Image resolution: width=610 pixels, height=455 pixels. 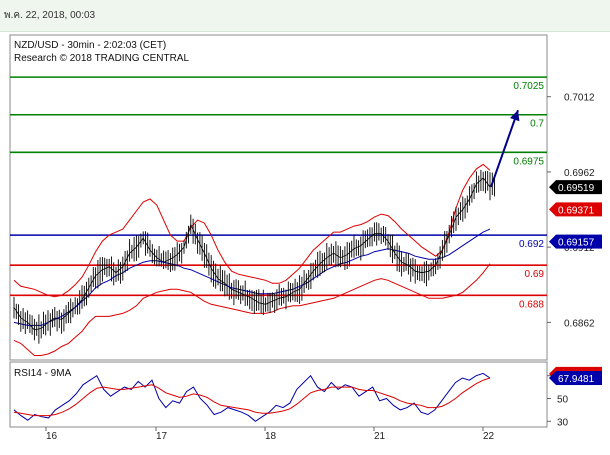 What do you see at coordinates (43, 373) in the screenshot?
I see `rsi-title: RSI14 - 9MA` at bounding box center [43, 373].